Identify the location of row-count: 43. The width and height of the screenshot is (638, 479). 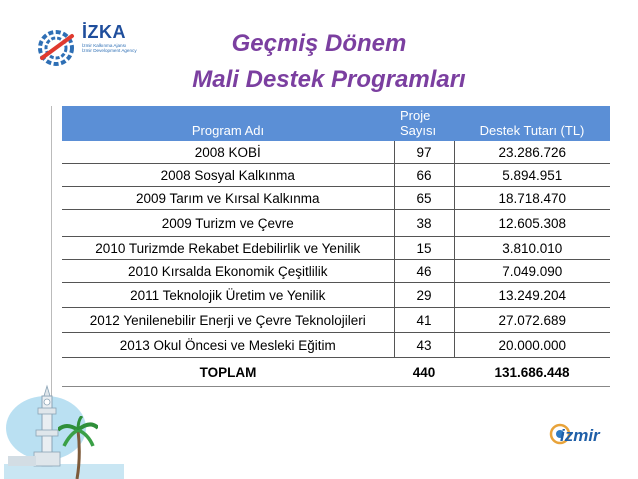
(424, 345).